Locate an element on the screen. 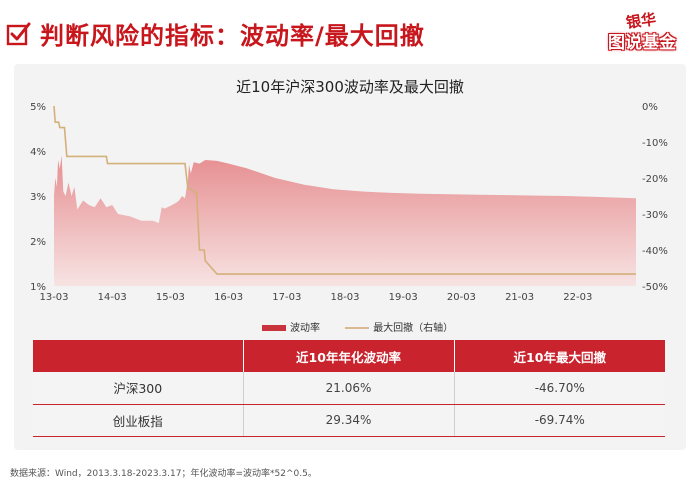  table-header-volatility: 近10年年化波动率 is located at coordinates (349, 356).